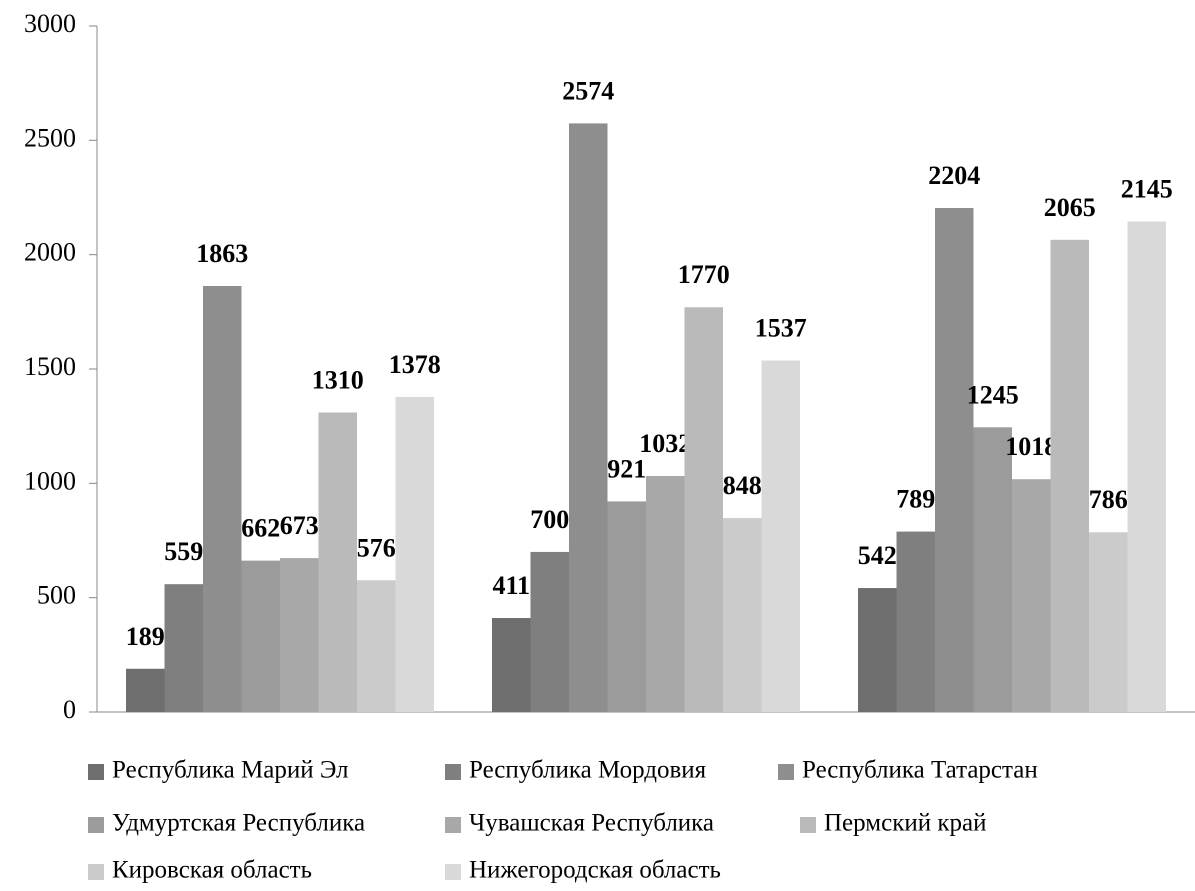 The height and width of the screenshot is (891, 1195). I want to click on data-label: 1018, so click(1031, 446).